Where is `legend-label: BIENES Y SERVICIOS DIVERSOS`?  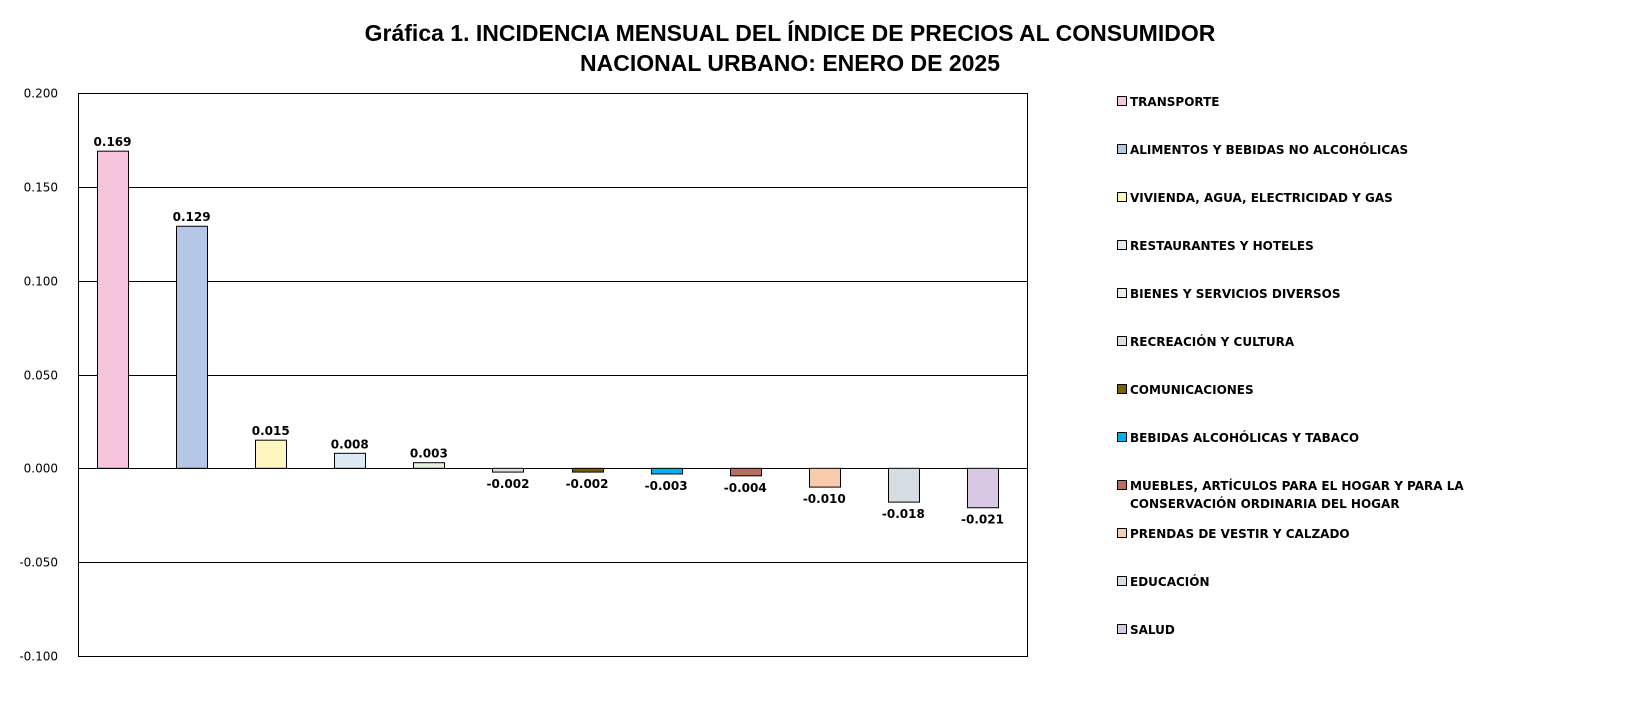
legend-label: BIENES Y SERVICIOS DIVERSOS is located at coordinates (1235, 294).